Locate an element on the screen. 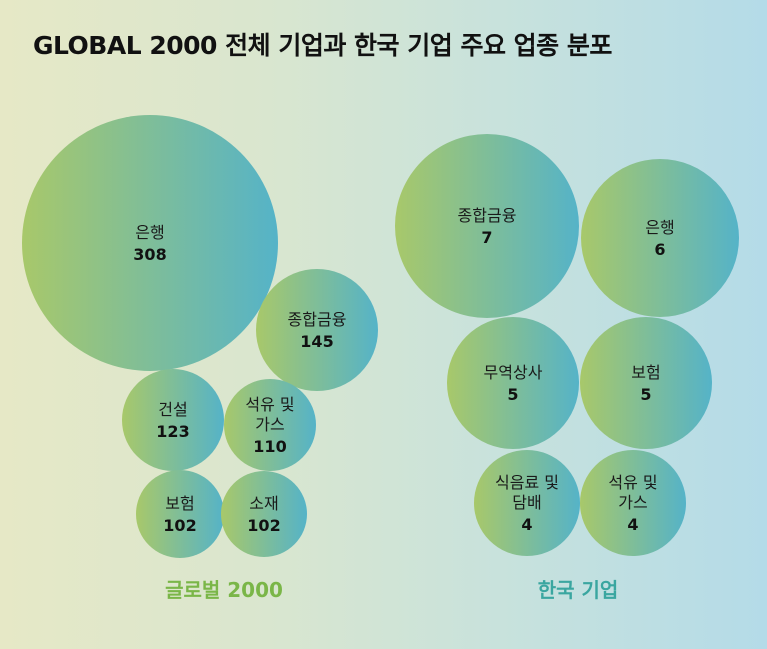 The height and width of the screenshot is (649, 767). bubble-label: 건설 is located at coordinates (172, 409).